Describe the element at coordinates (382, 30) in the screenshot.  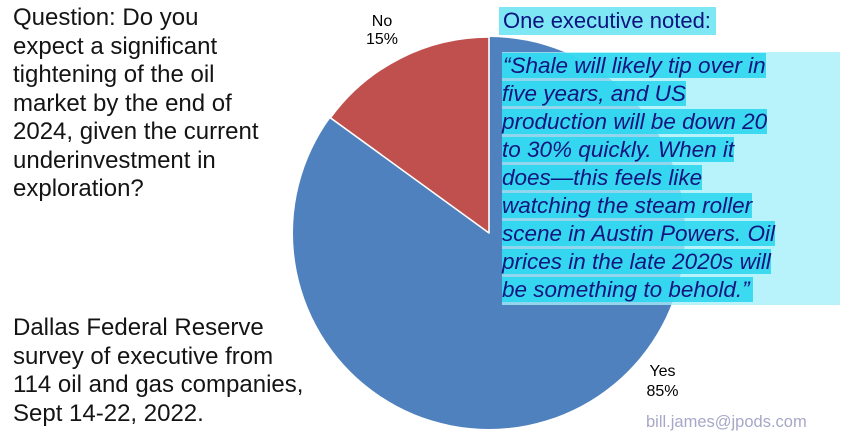
I see `pie-label-no: No 15%` at that location.